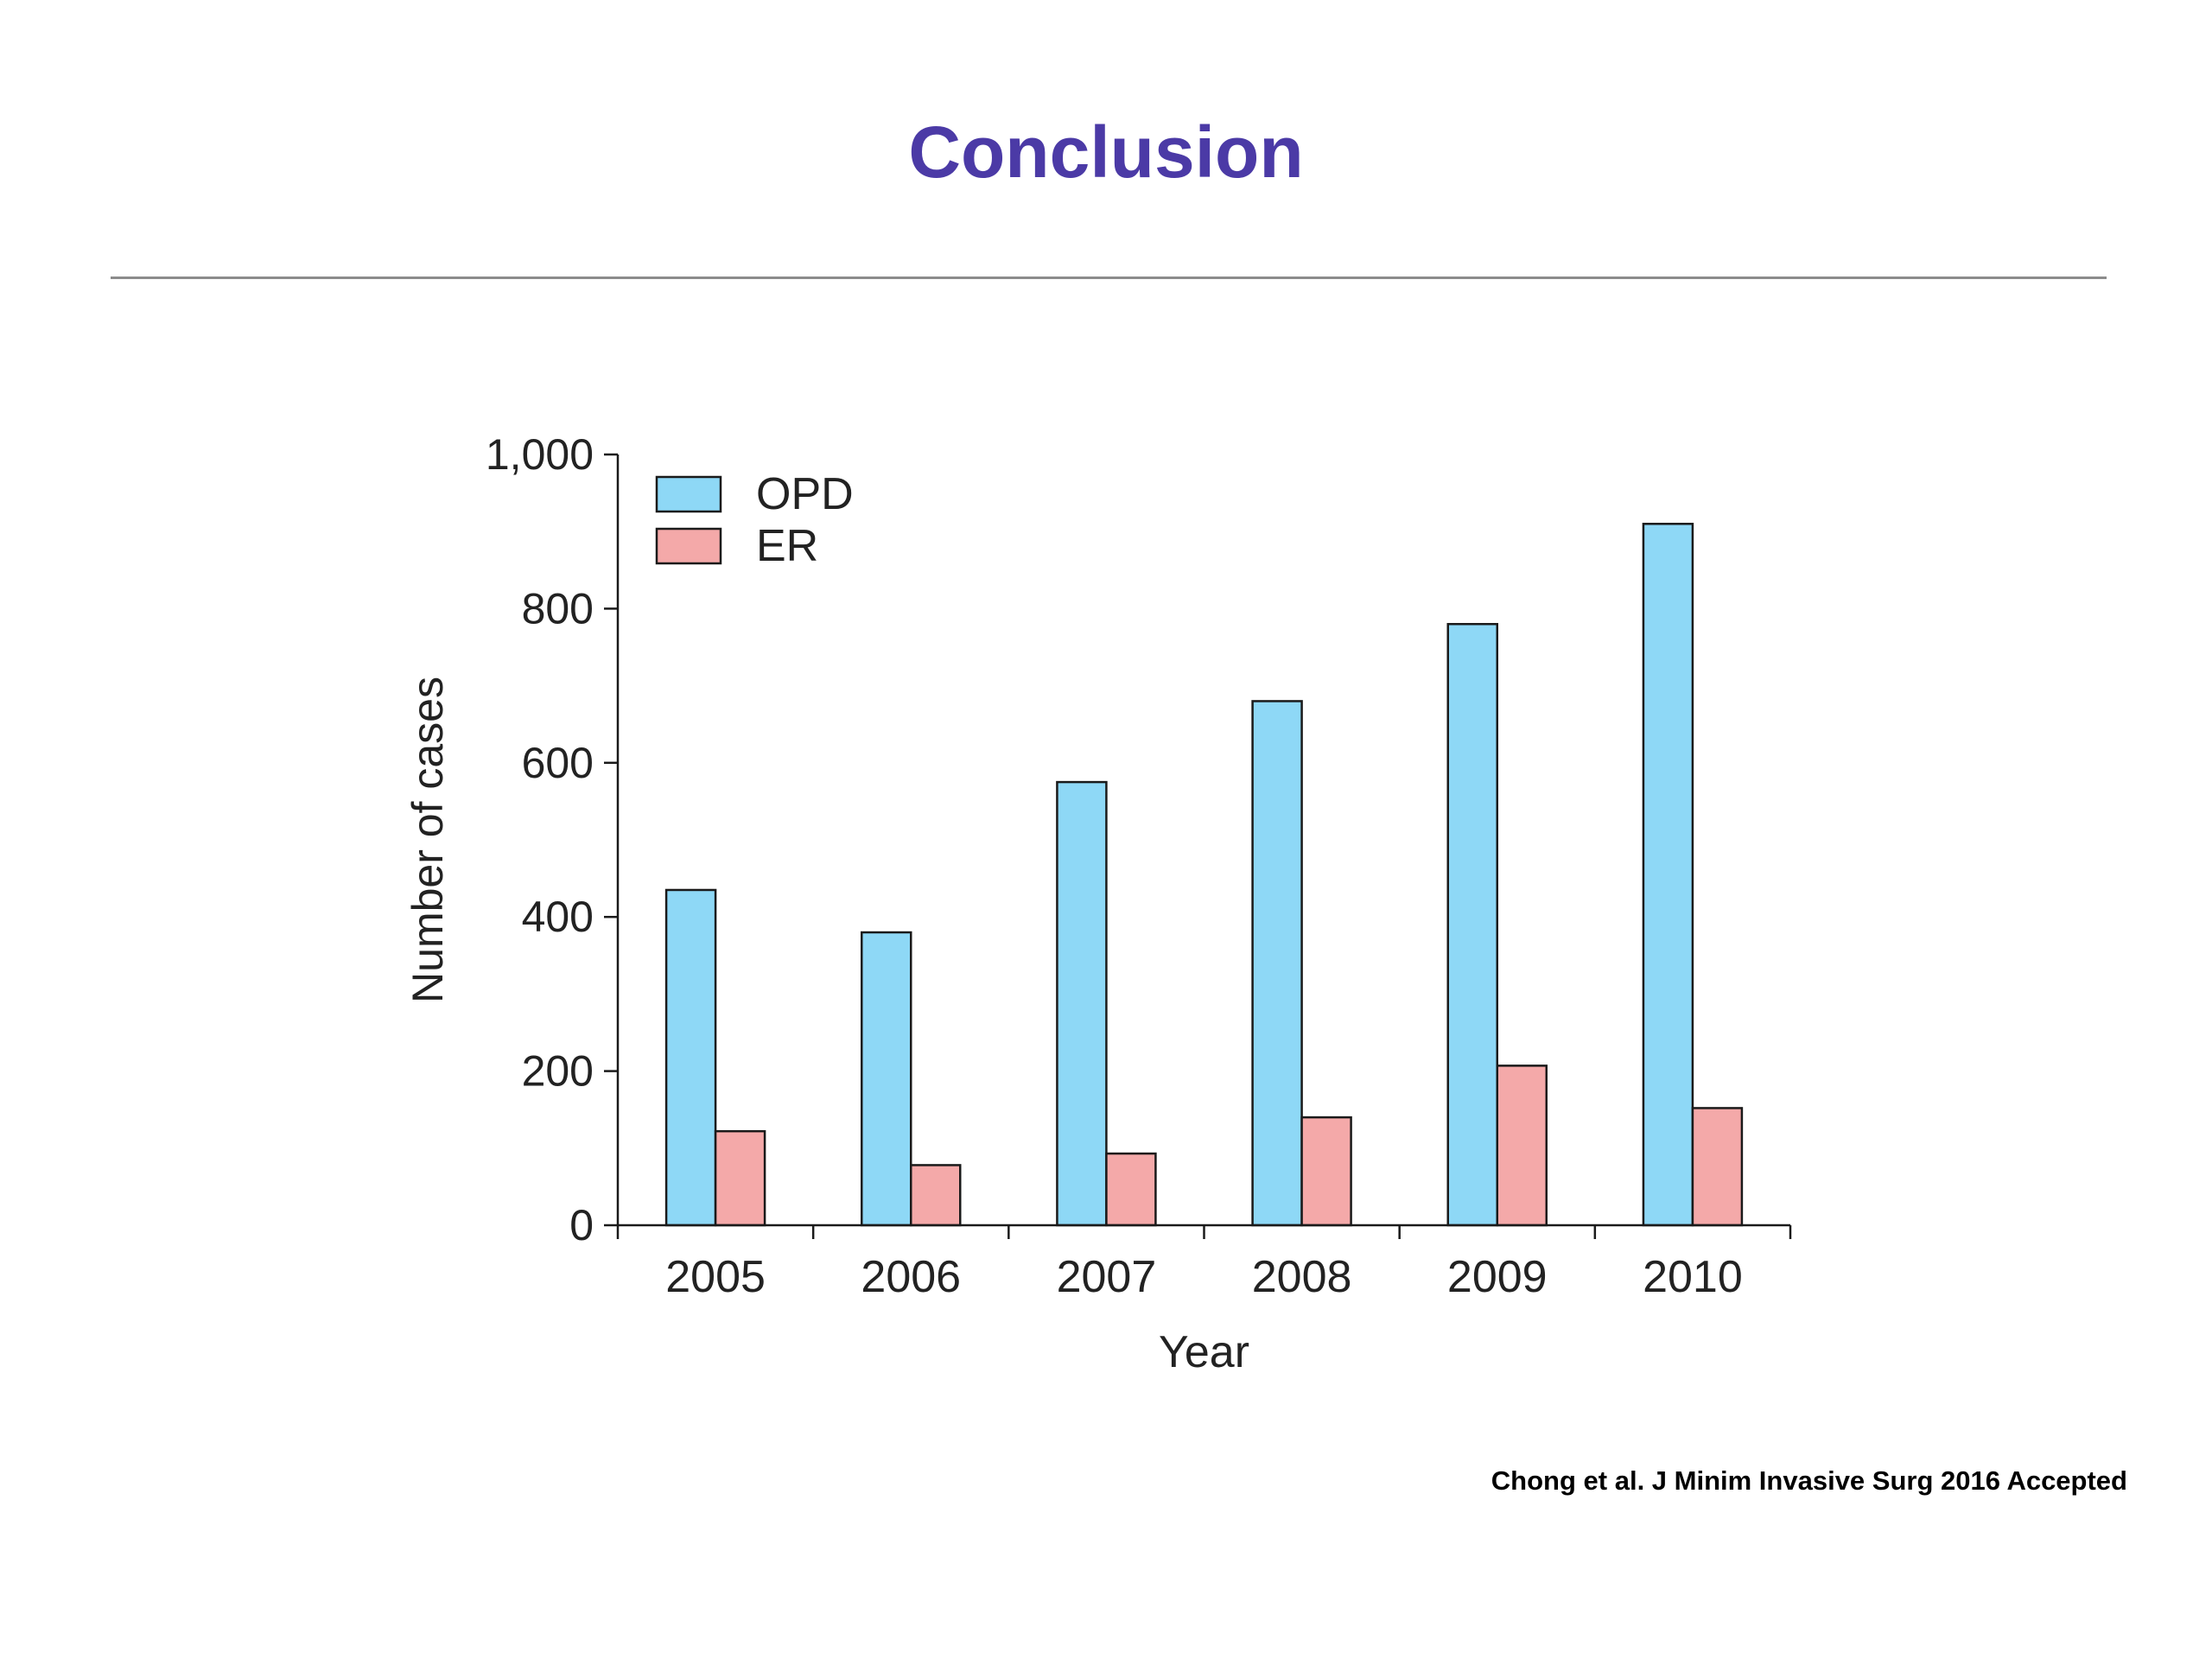 Image resolution: width=2212 pixels, height=1659 pixels. Describe the element at coordinates (715, 1277) in the screenshot. I see `x-tick-label-2005: 2005` at that location.